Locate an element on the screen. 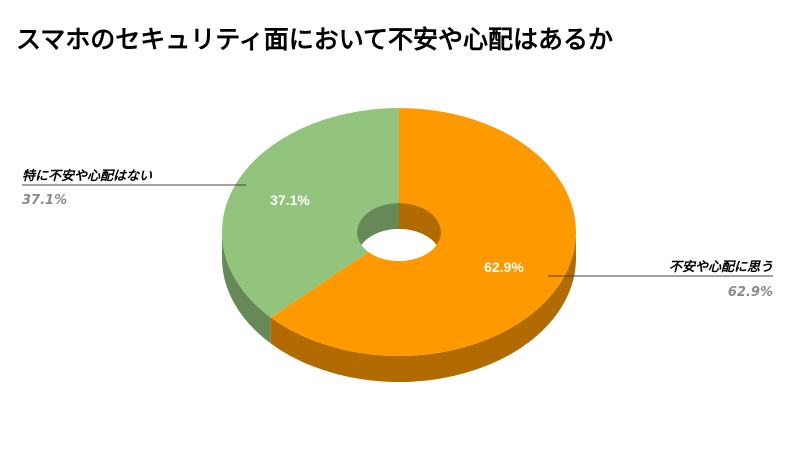 Image resolution: width=798 pixels, height=454 pixels. callout-label-2: 特に不安や心配はない is located at coordinates (87, 176).